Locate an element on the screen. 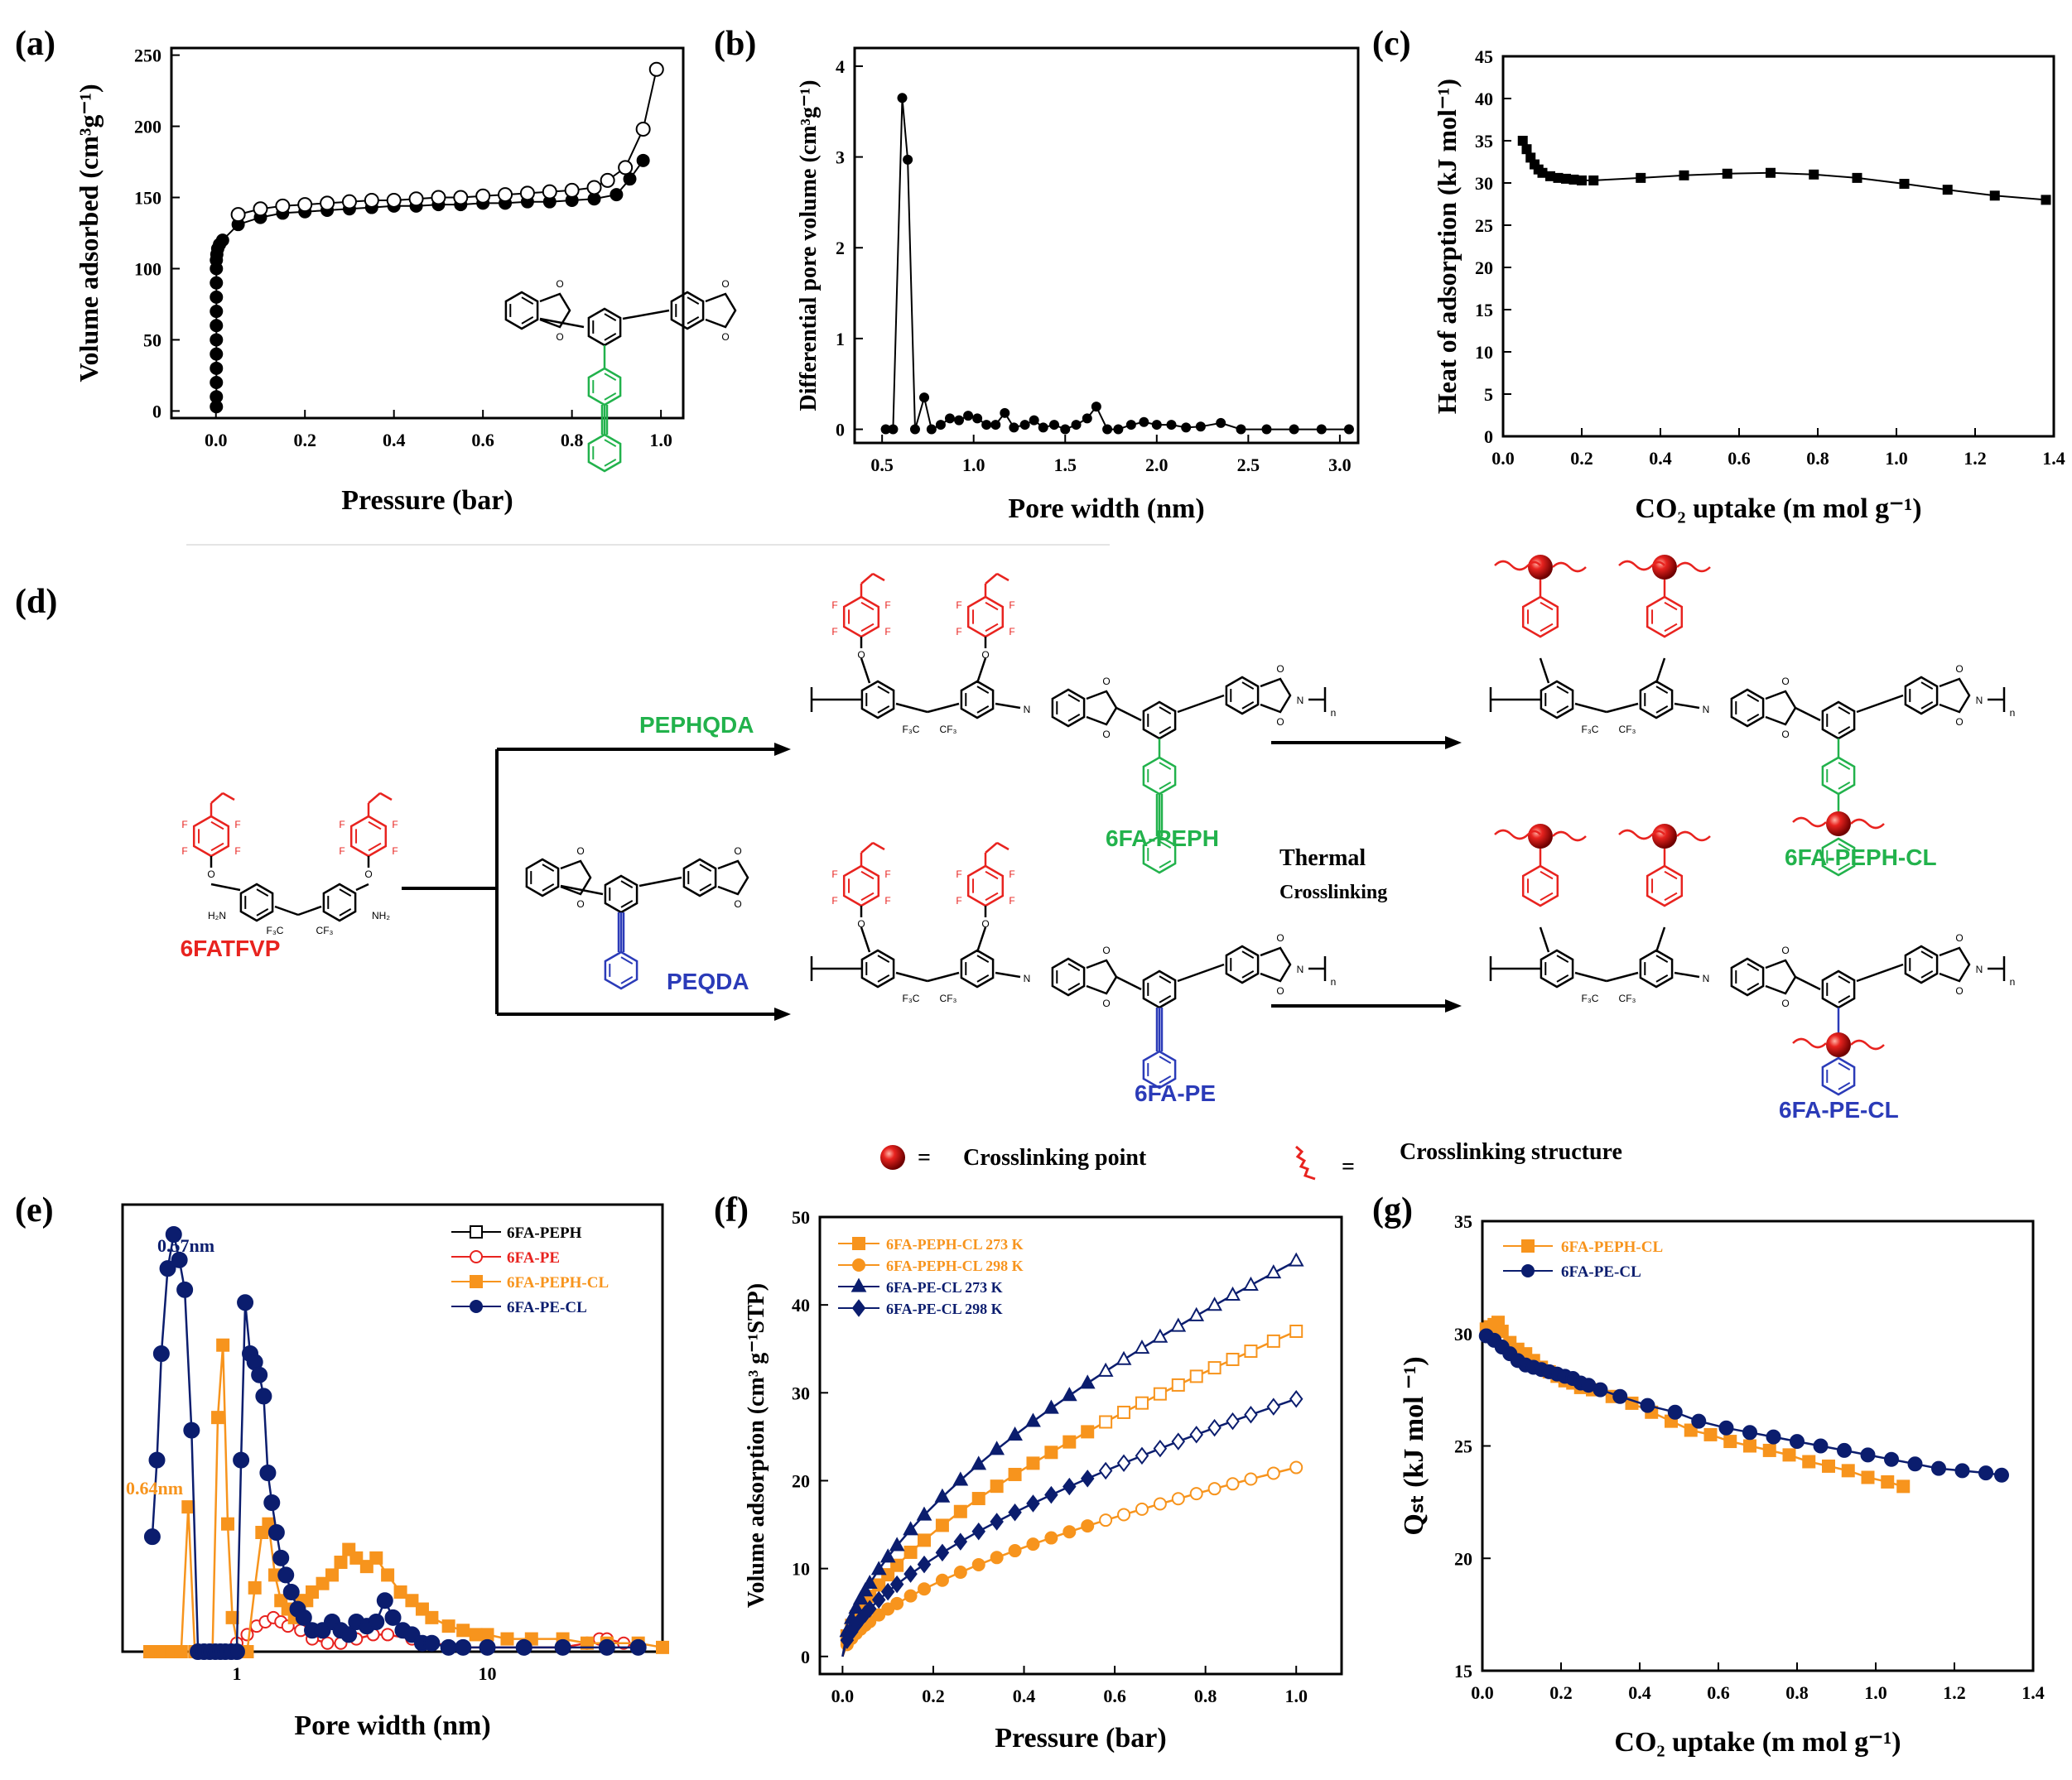  cf3-label: F₃C is located at coordinates (912, 729).